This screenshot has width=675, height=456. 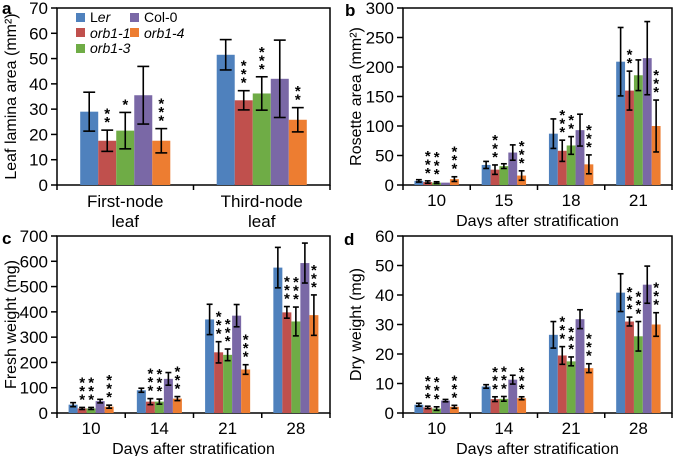 What do you see at coordinates (34, 287) in the screenshot?
I see `y-tick-label: 500` at bounding box center [34, 287].